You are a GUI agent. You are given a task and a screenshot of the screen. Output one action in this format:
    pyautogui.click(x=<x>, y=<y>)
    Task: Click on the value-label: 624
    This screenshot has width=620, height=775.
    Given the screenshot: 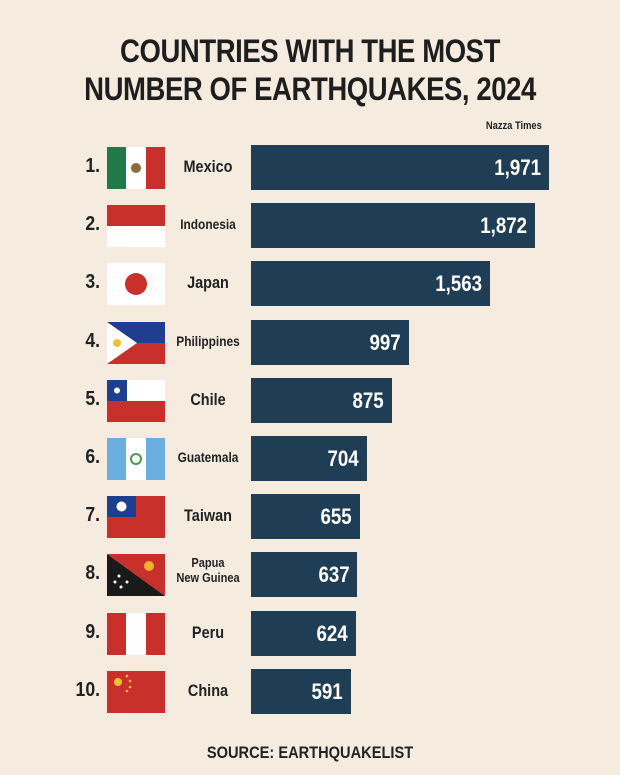 What is the action you would take?
    pyautogui.click(x=332, y=633)
    